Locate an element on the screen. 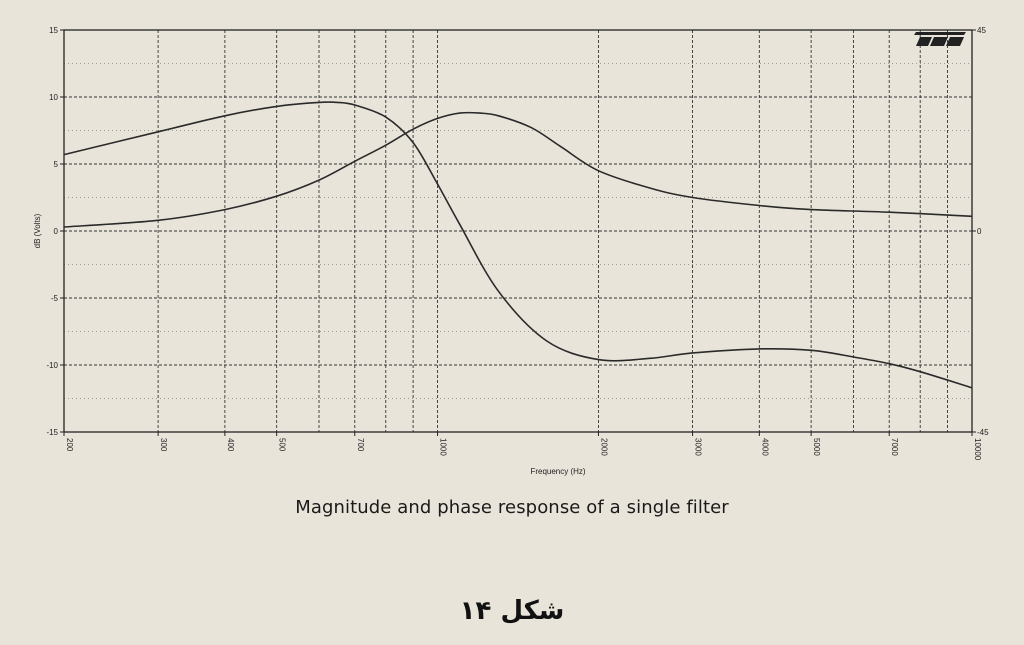 The image size is (1024, 645). x-tick-label: 700 is located at coordinates (360, 445).